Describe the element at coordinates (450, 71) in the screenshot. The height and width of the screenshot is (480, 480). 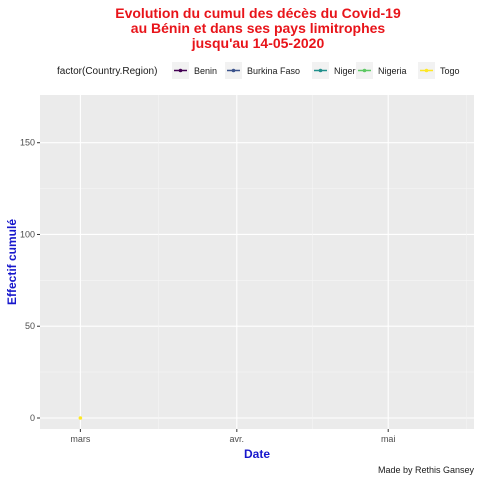
I see `legend-label: Togo` at that location.